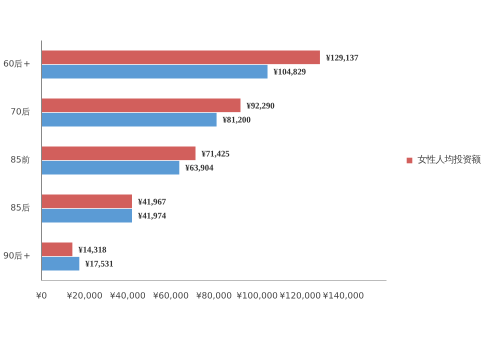 This screenshot has width=500, height=362. I want to click on x-tick-label: ¥140,000, so click(343, 297).